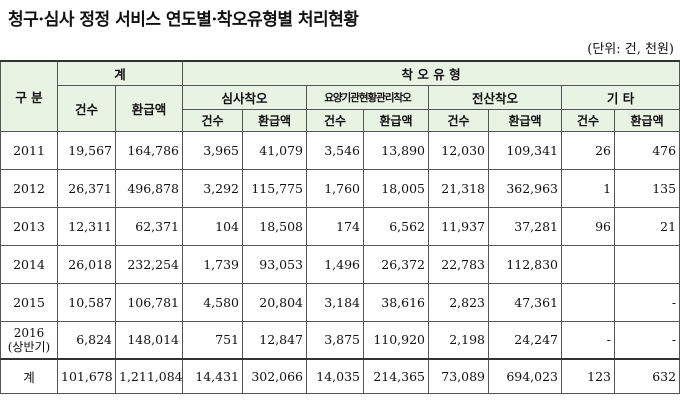 This screenshot has width=680, height=412. What do you see at coordinates (86, 108) in the screenshot?
I see `header-total-count: 건수` at bounding box center [86, 108].